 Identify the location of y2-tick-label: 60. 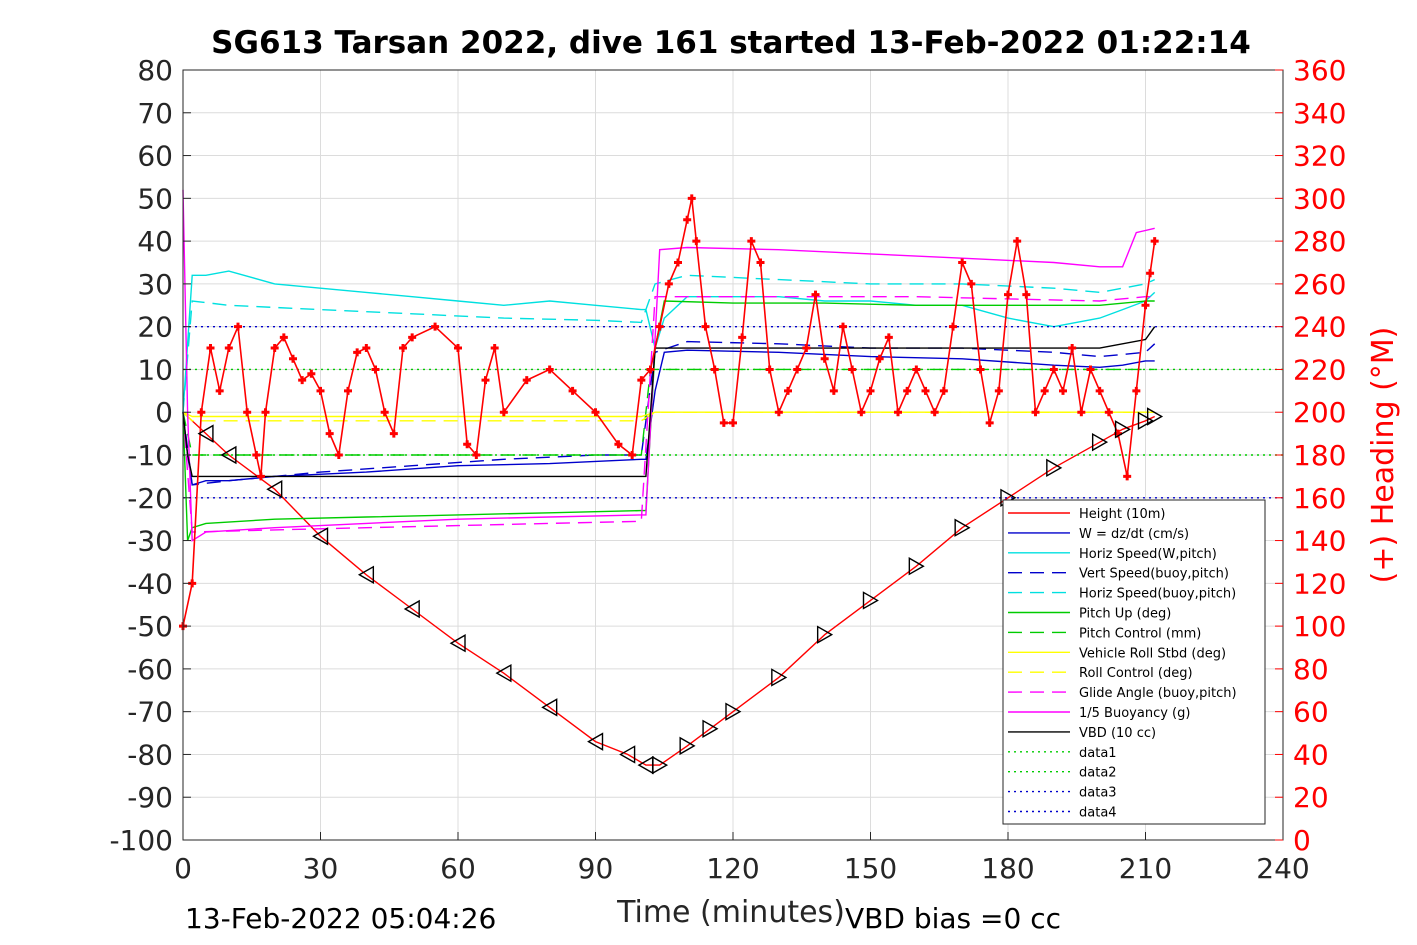
(1311, 712).